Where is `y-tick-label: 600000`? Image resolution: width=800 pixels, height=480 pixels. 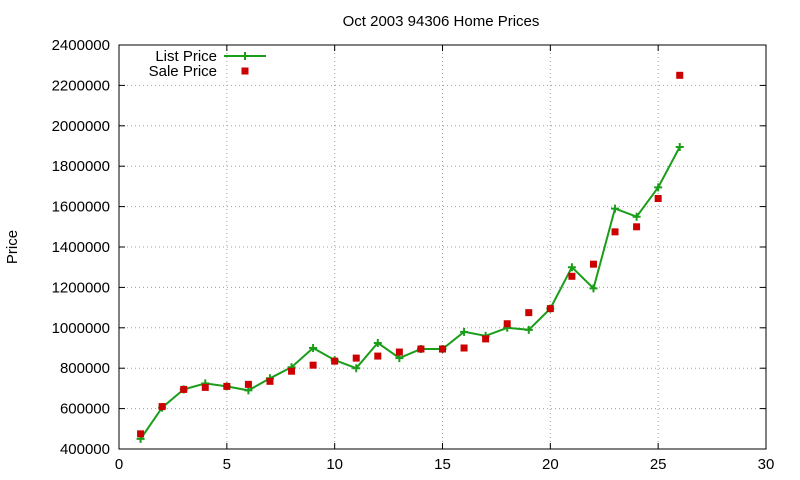 y-tick-label: 600000 is located at coordinates (85, 409).